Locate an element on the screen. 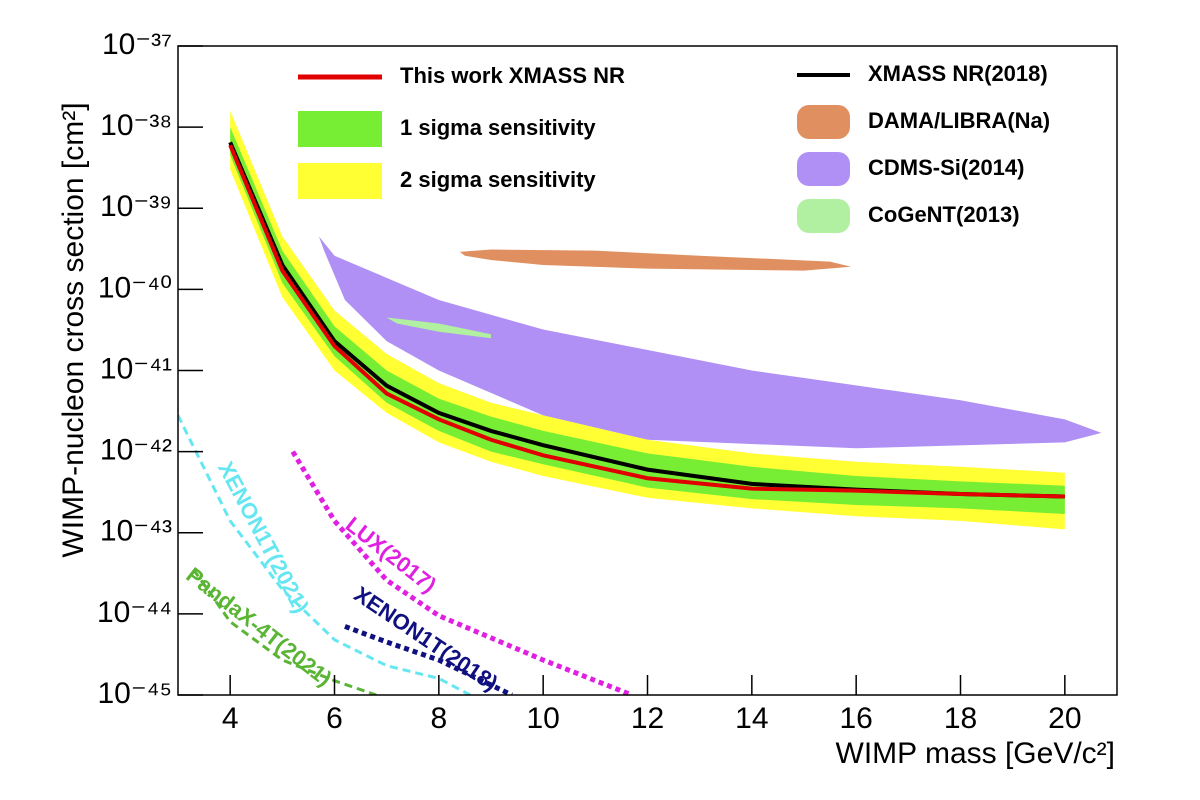  legend-label: CoGeNT(2013) is located at coordinates (944, 214).